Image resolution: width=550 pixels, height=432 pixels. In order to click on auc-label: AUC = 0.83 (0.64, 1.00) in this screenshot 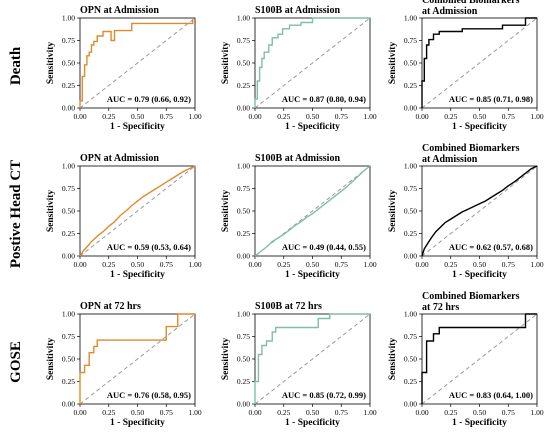, I will do `click(491, 395)`.